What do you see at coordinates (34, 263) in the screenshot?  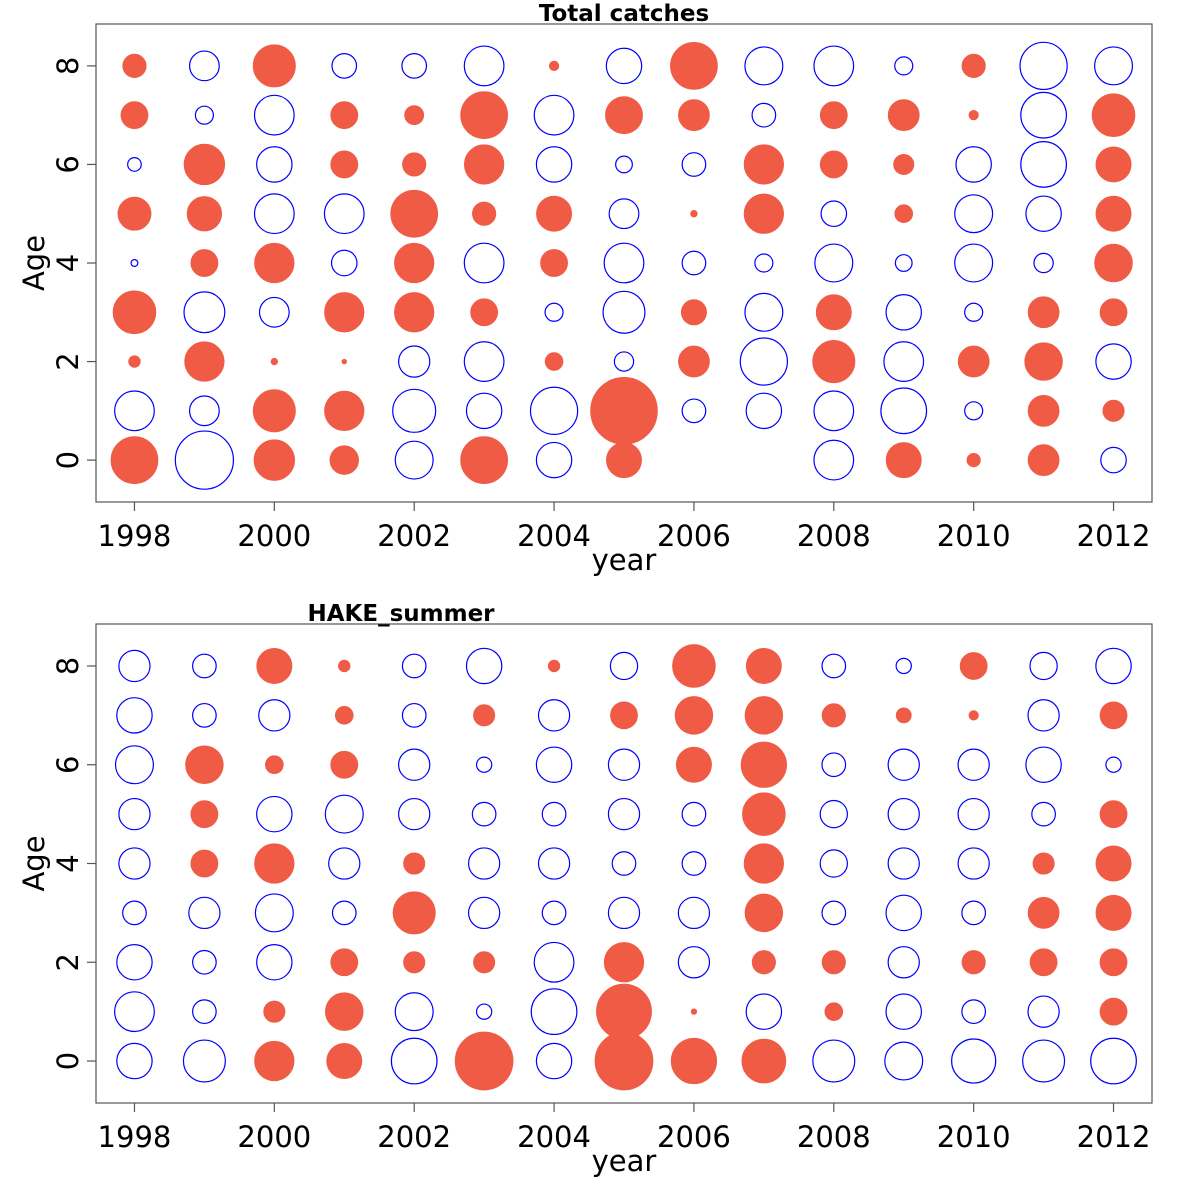 I see `y-axis-title: Age` at bounding box center [34, 263].